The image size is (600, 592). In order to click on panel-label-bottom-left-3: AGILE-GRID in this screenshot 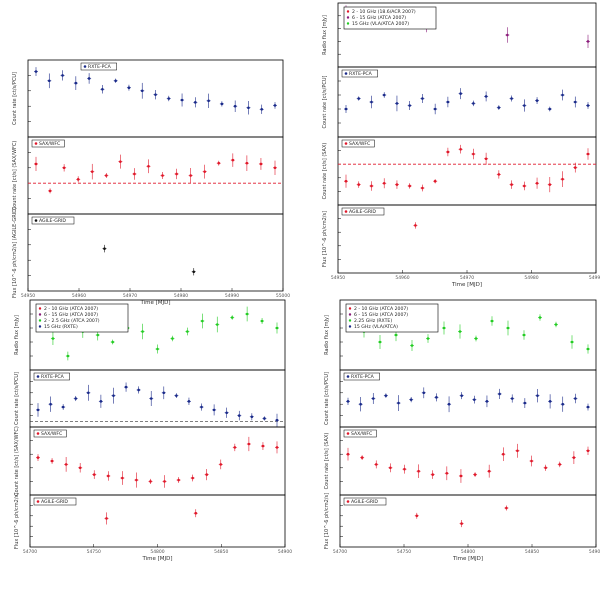, I will do `click(54, 502)`.